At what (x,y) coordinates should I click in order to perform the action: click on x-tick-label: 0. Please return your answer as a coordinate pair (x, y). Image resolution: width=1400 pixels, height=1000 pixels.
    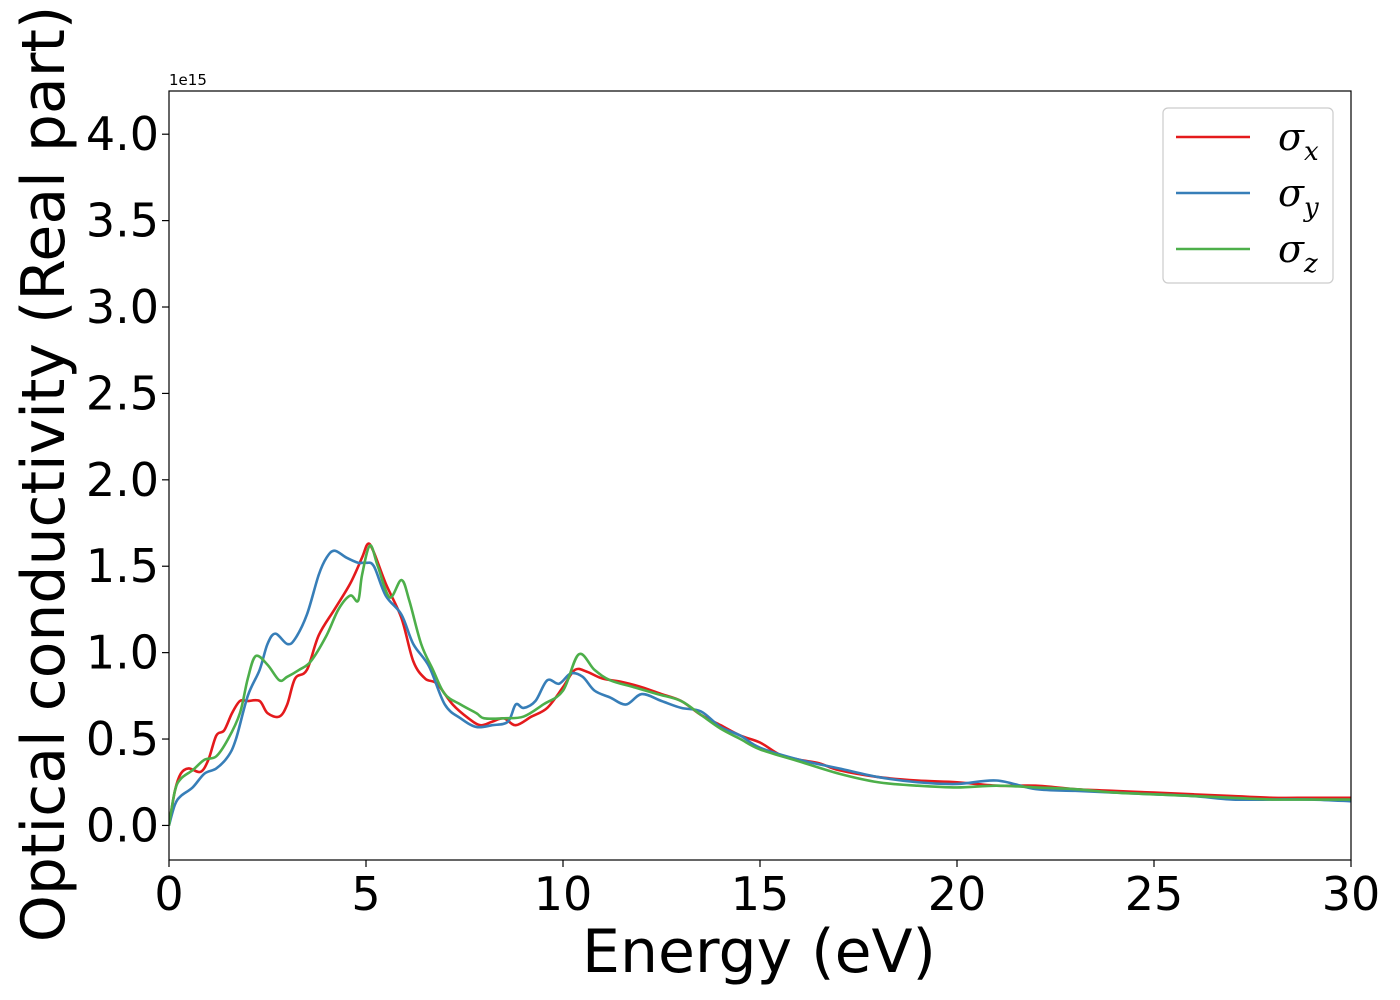
    Looking at the image, I should click on (168, 894).